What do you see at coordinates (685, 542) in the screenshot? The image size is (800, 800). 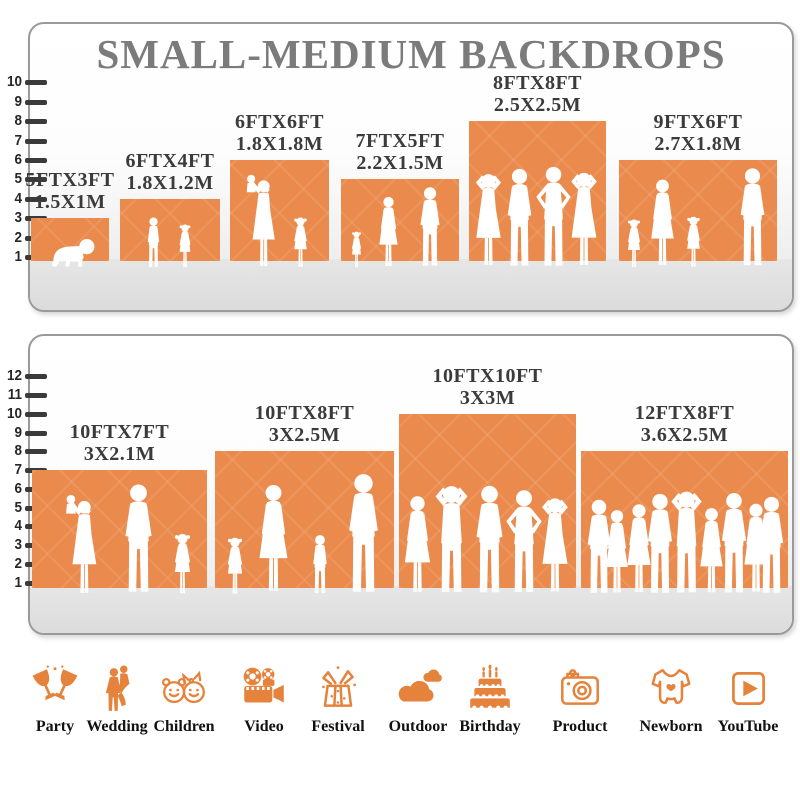 I see `silhouette-crowd` at bounding box center [685, 542].